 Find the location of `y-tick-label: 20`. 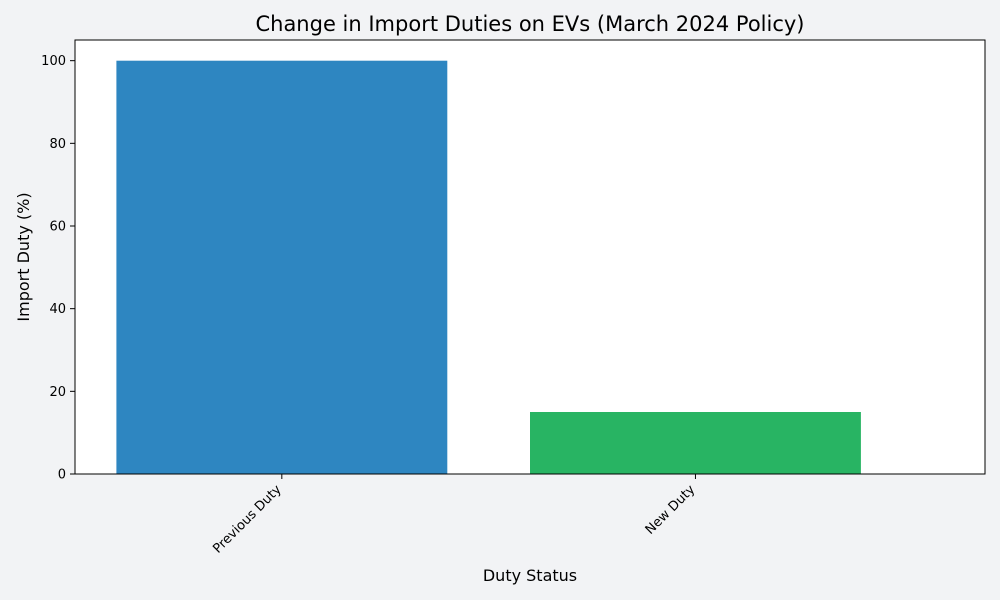

y-tick-label: 20 is located at coordinates (57, 392).